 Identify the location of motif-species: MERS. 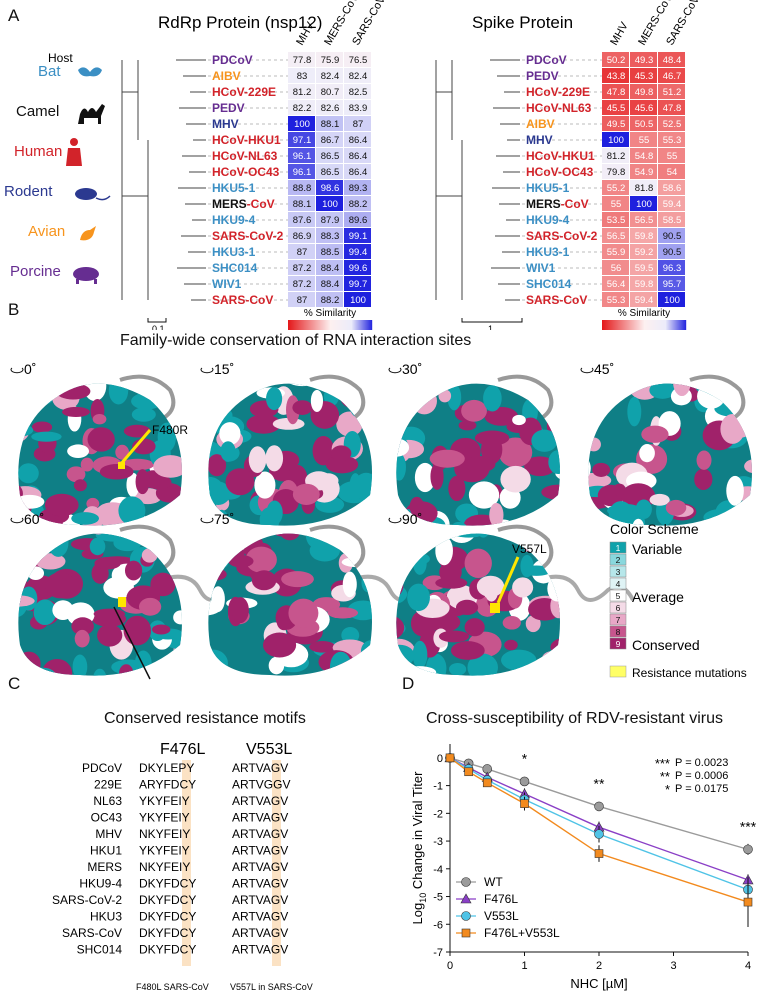
(104, 867).